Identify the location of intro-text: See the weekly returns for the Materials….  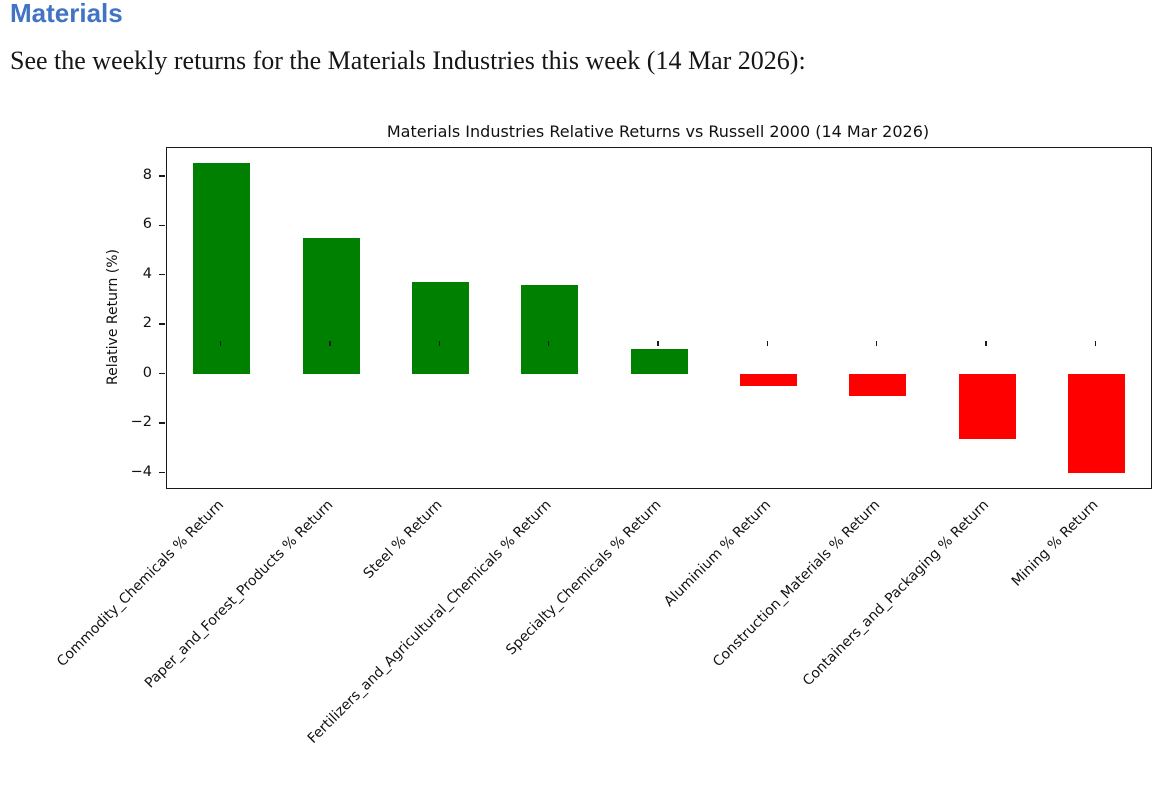
(408, 60).